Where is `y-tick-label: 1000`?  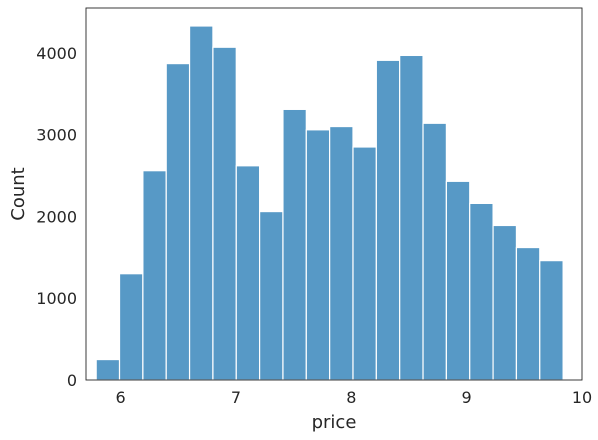 y-tick-label: 1000 is located at coordinates (56, 298).